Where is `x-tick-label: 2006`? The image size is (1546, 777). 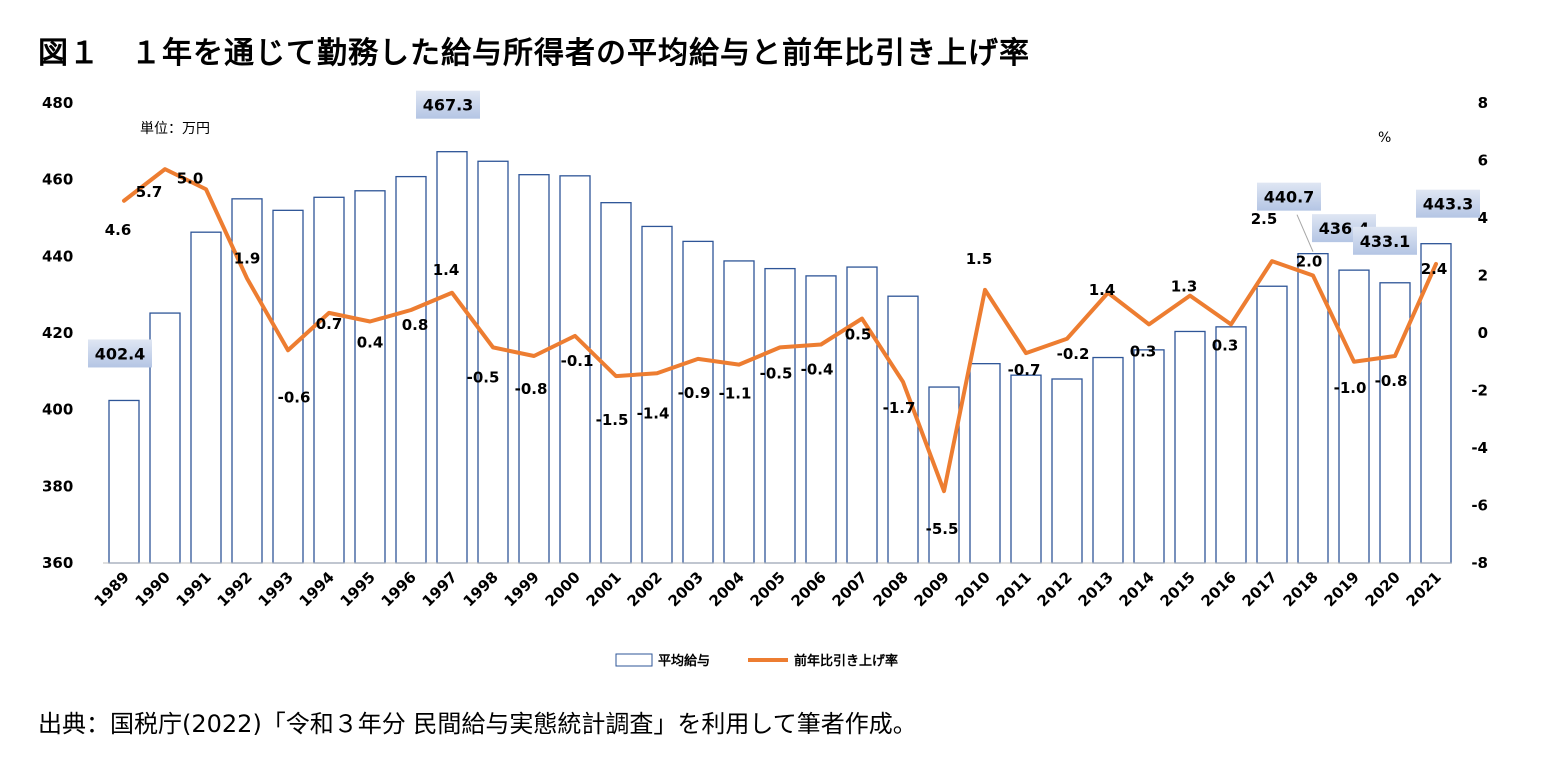
x-tick-label: 2006 is located at coordinates (809, 589).